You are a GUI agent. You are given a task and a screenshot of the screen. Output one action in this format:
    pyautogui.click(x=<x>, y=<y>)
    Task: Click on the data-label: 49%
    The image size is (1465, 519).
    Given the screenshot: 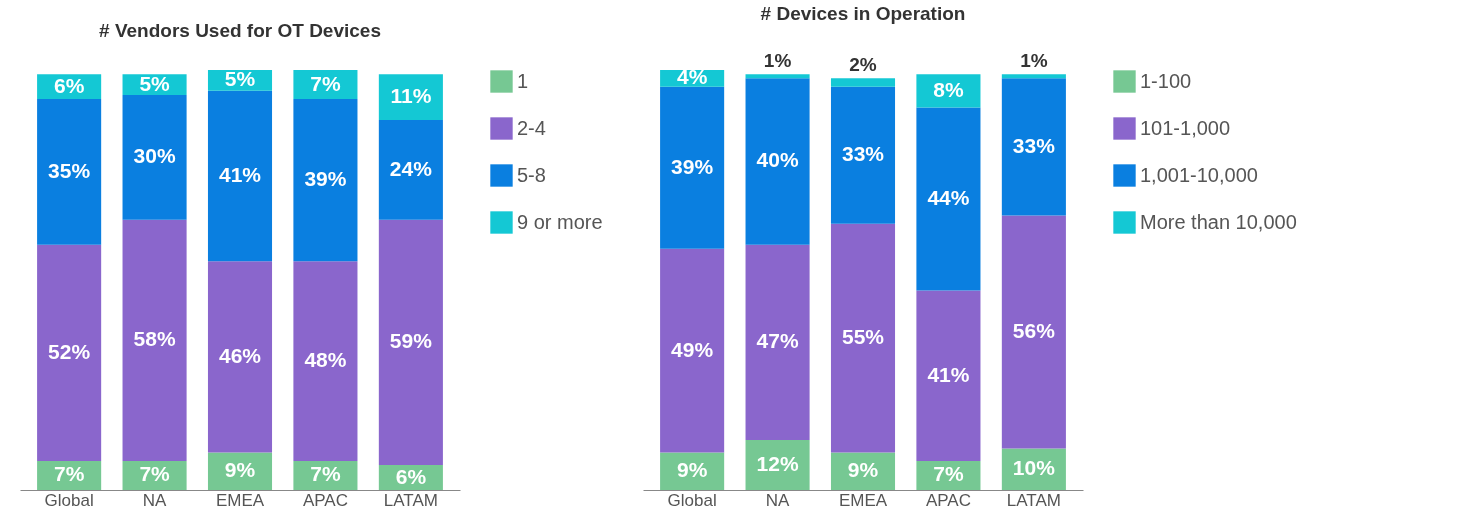 What is the action you would take?
    pyautogui.click(x=692, y=349)
    